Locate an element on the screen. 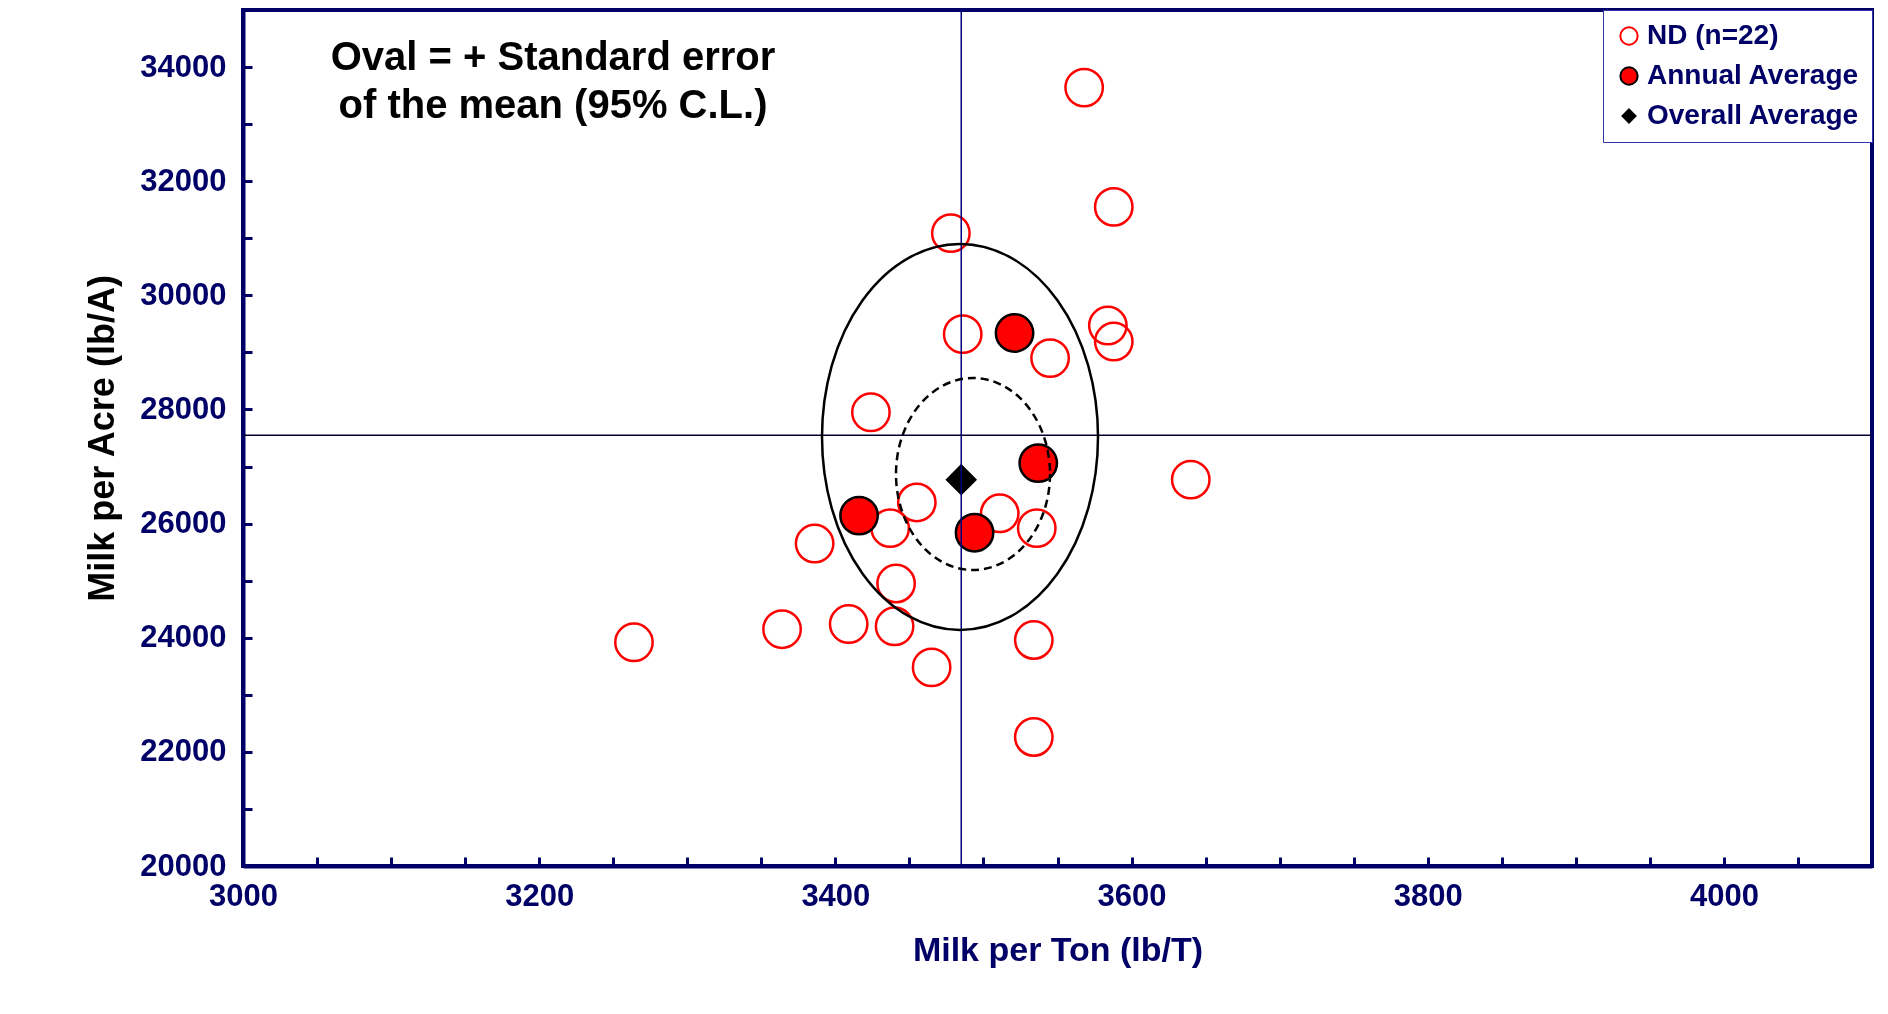  legend-label: Overall Average is located at coordinates (1753, 114).